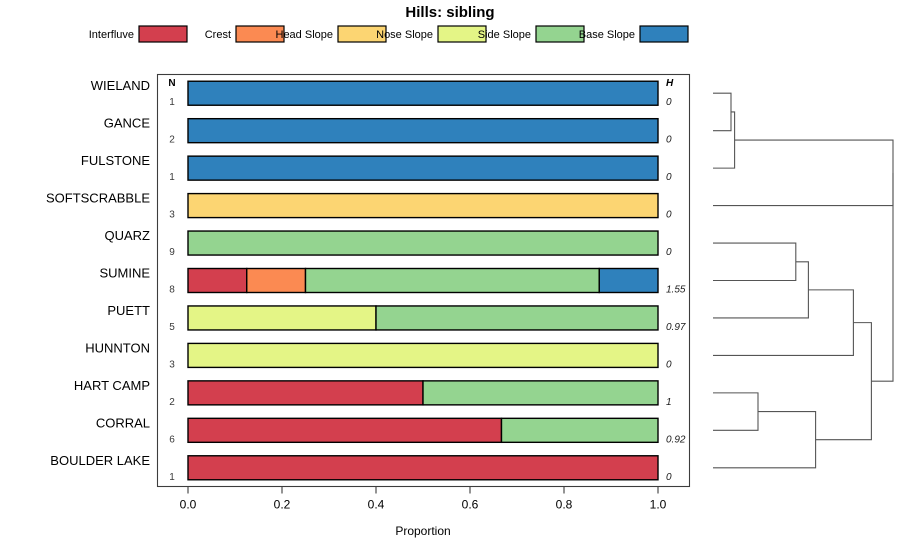  I want to click on legend-item-nose-slope: Nose Slope, so click(431, 34).